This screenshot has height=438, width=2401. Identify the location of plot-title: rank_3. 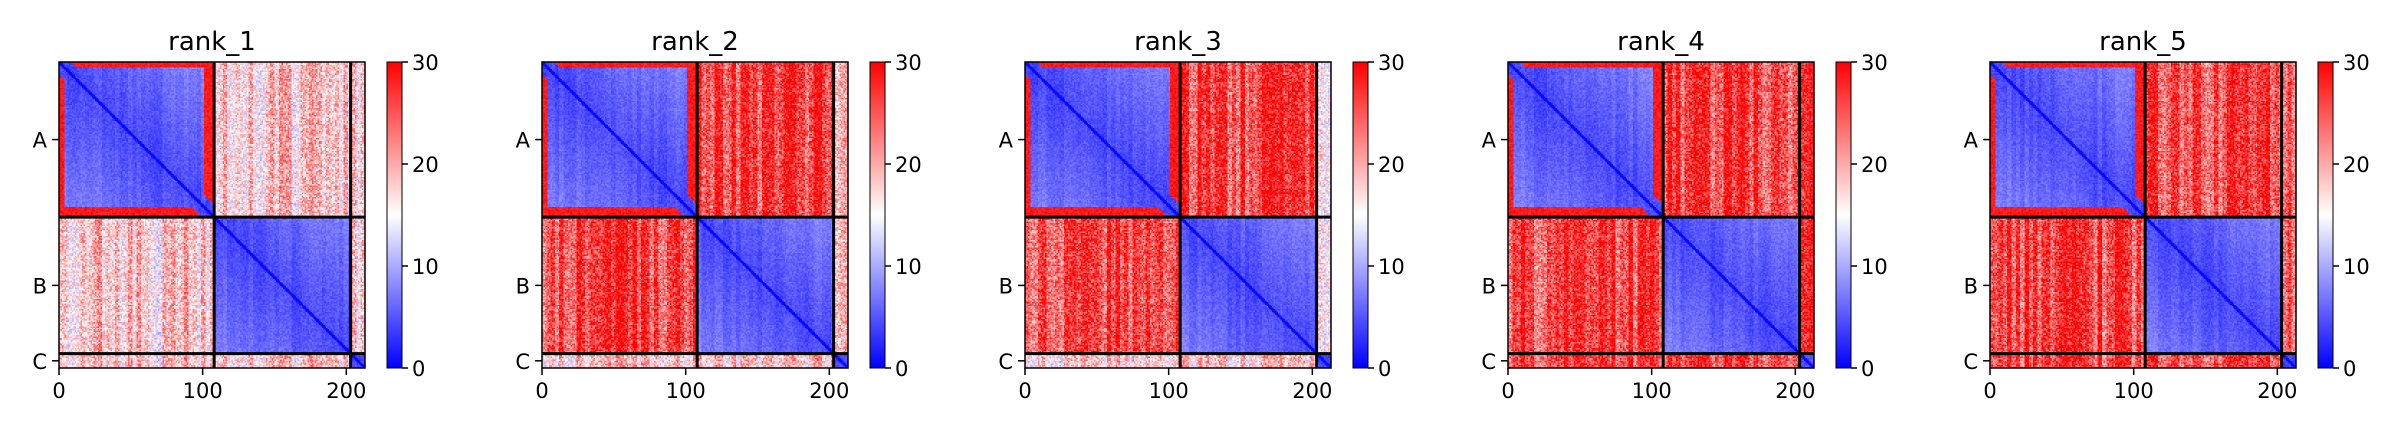
(1178, 42).